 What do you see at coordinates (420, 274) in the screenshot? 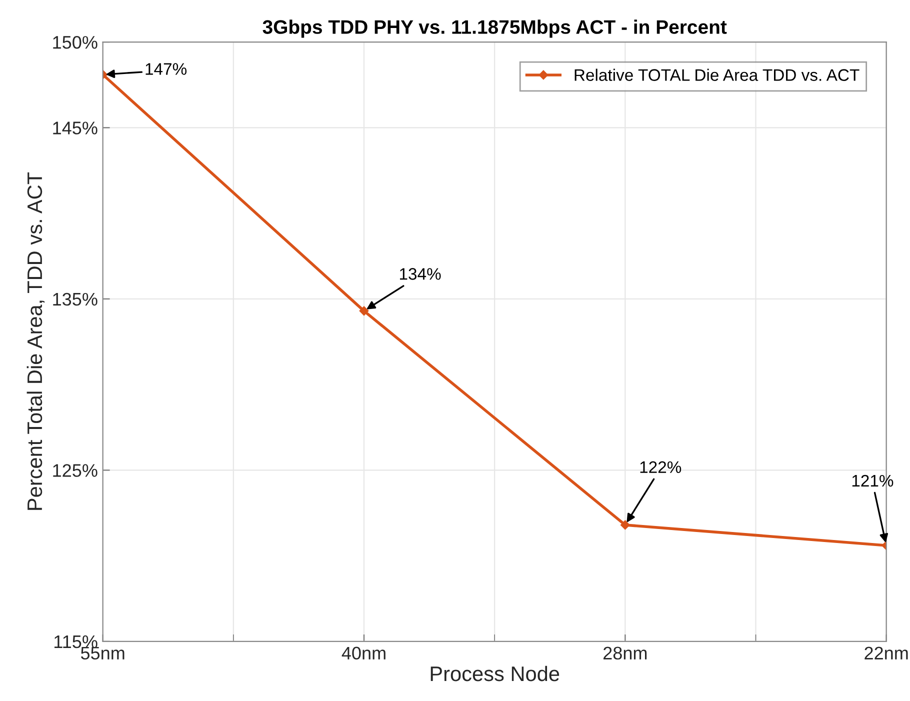
I see `annotation: 134%` at bounding box center [420, 274].